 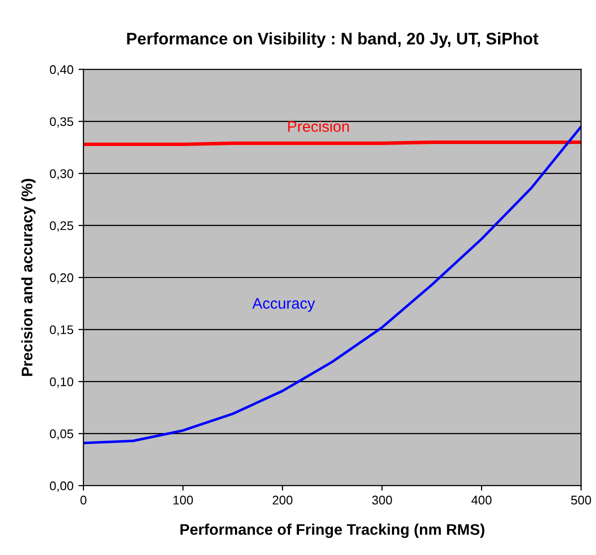 I want to click on y-tick-label: 0,10, so click(x=62, y=382).